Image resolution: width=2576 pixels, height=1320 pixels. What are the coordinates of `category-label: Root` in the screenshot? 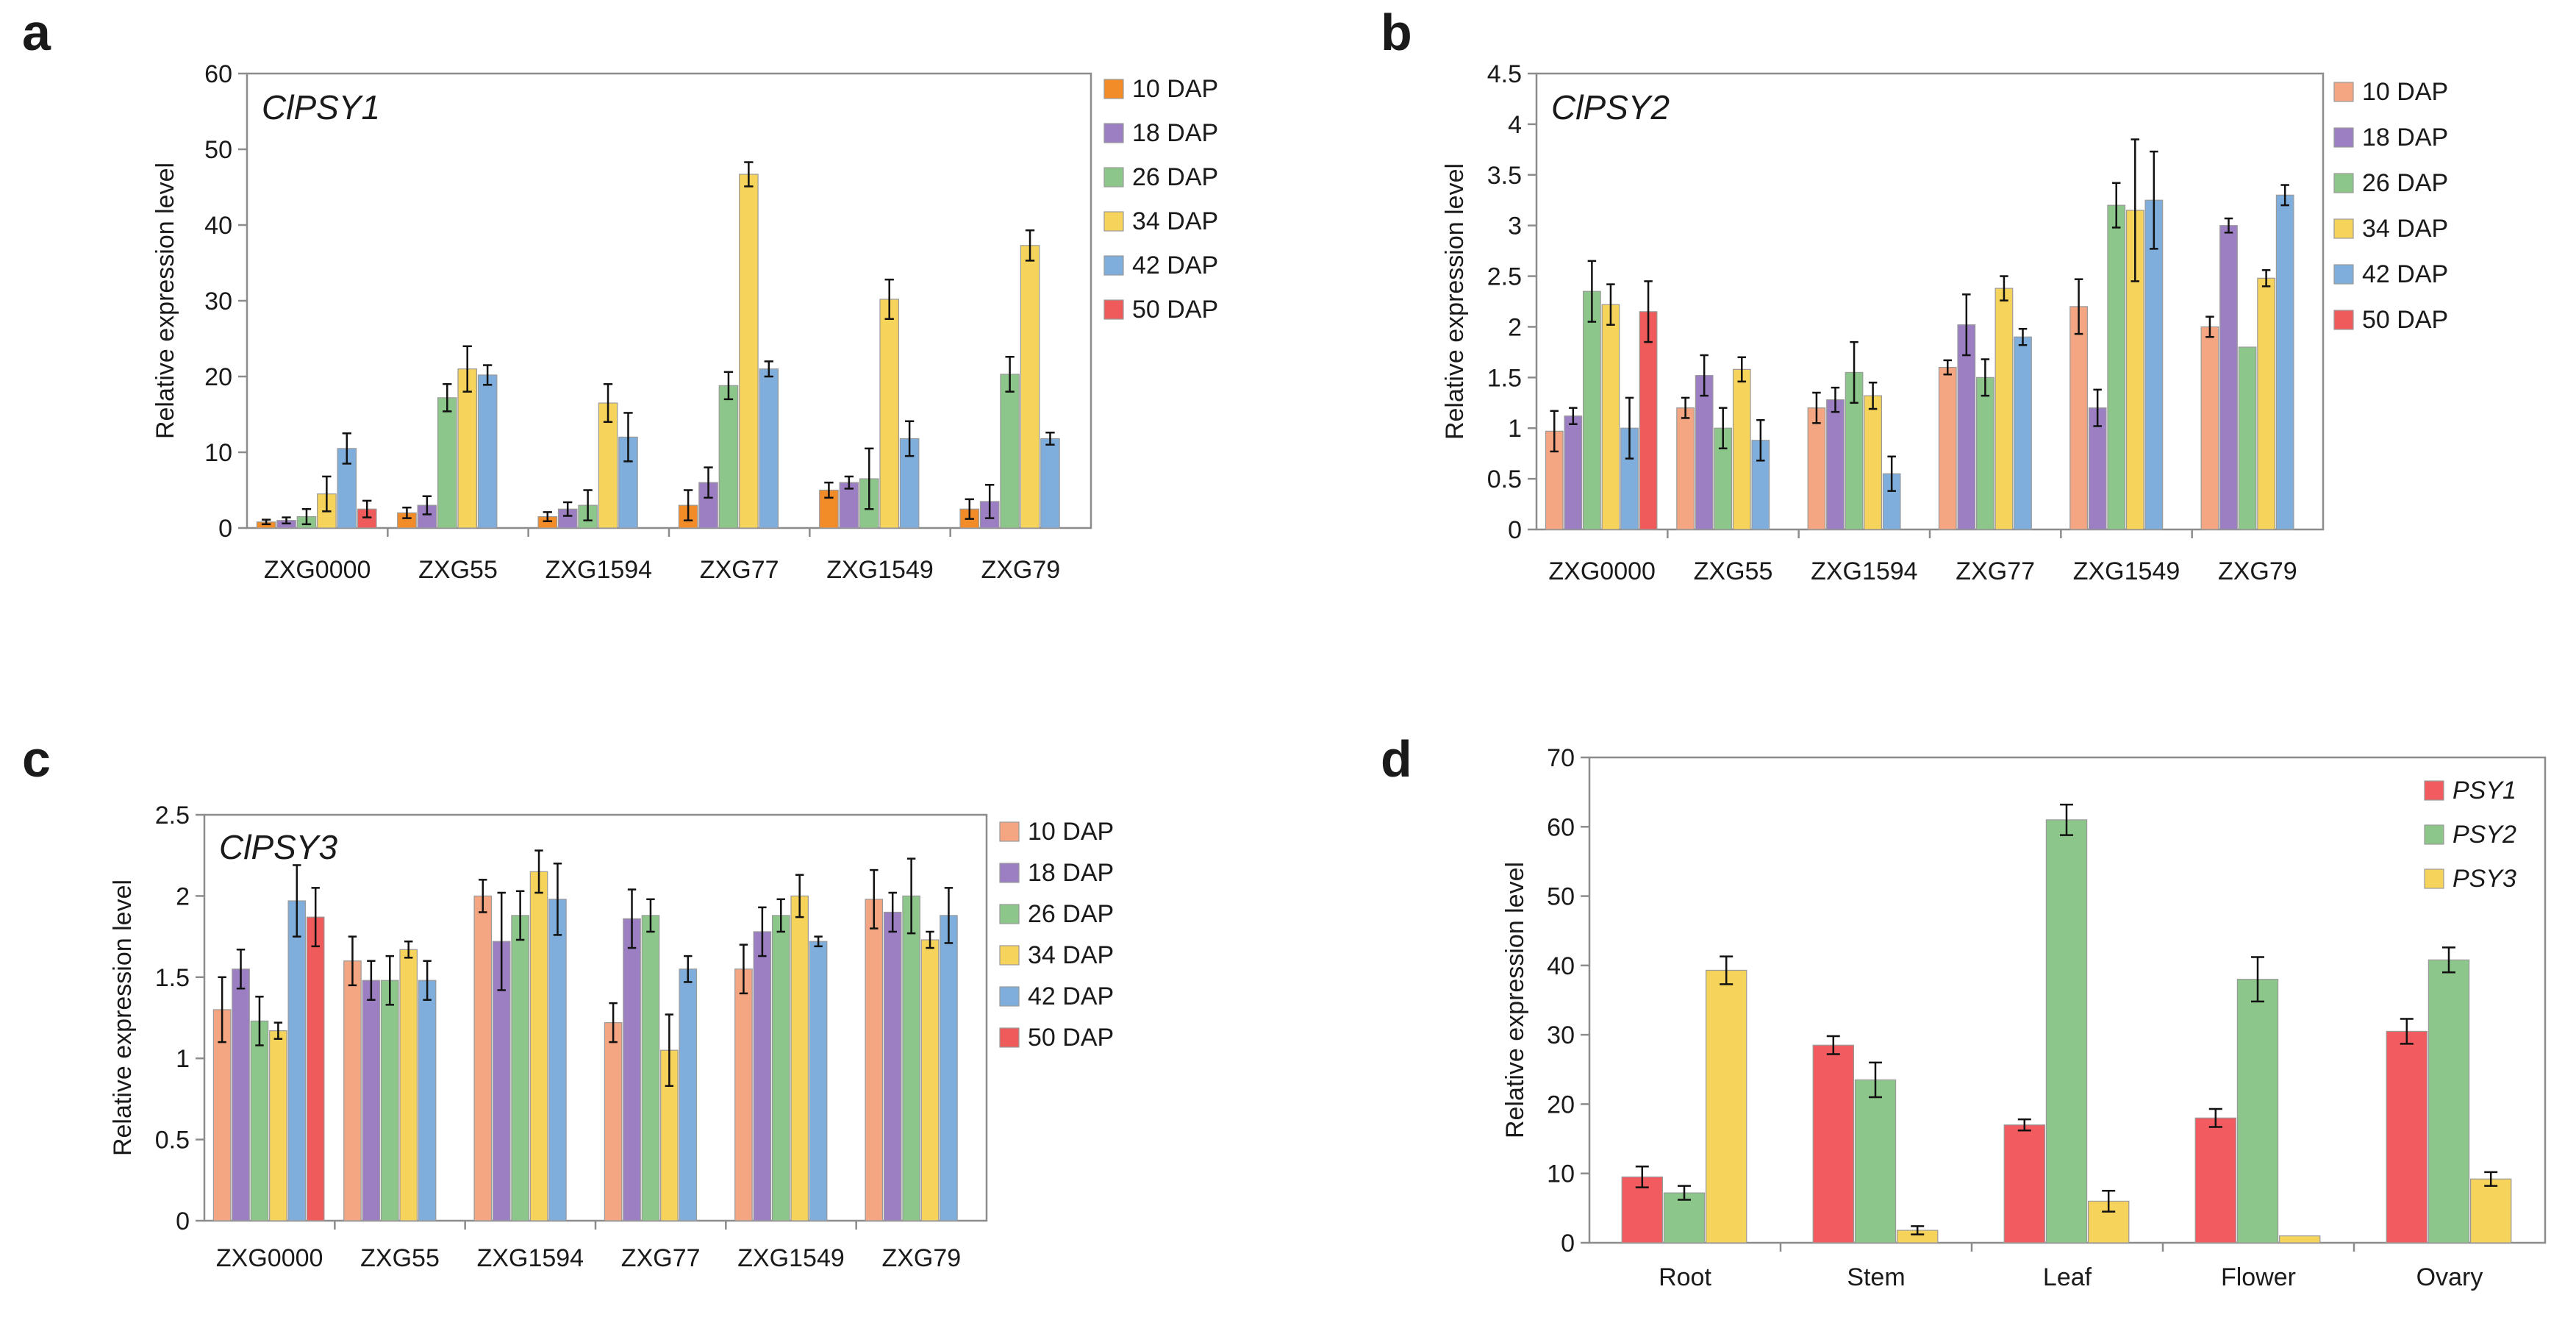 It's located at (1685, 1277).